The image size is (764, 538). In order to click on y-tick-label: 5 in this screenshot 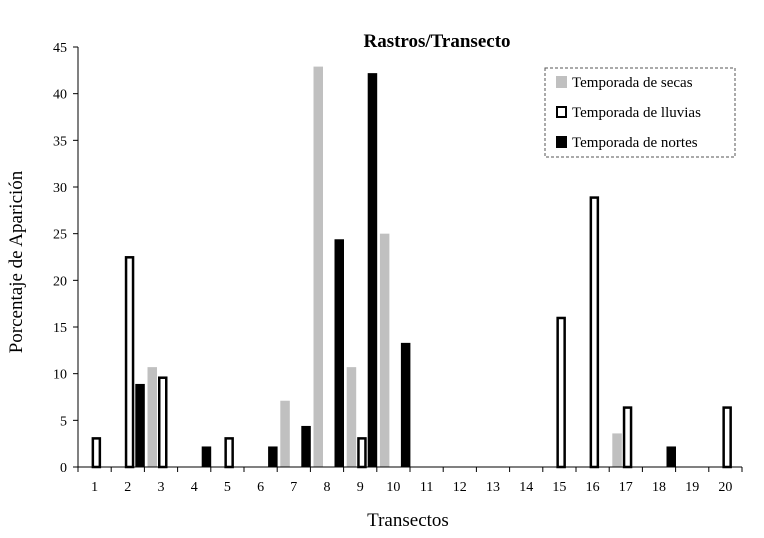, I will do `click(63, 421)`.